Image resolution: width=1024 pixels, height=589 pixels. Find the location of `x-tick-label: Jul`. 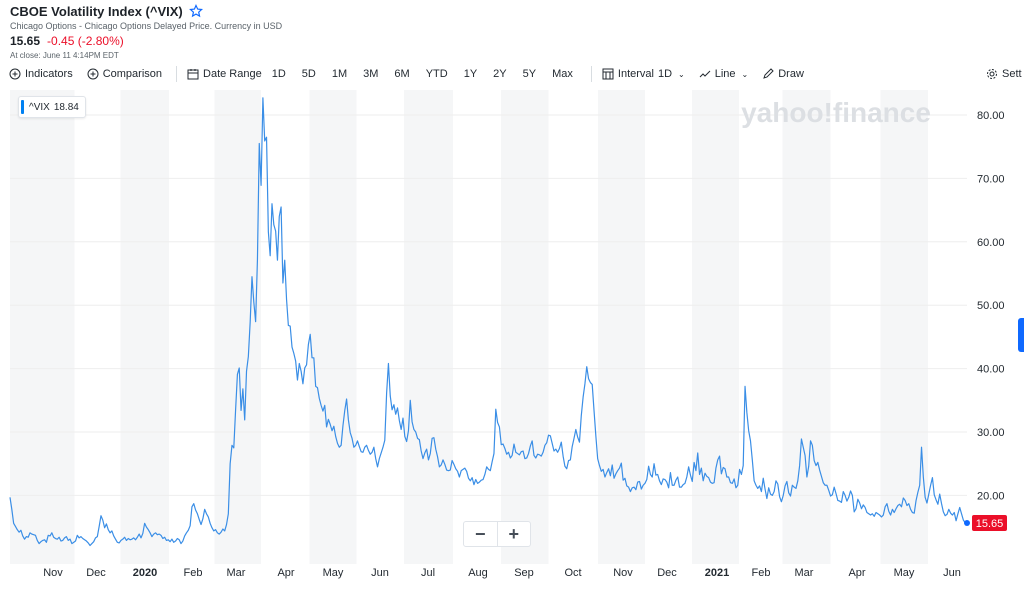

x-tick-label: Jul is located at coordinates (428, 573).